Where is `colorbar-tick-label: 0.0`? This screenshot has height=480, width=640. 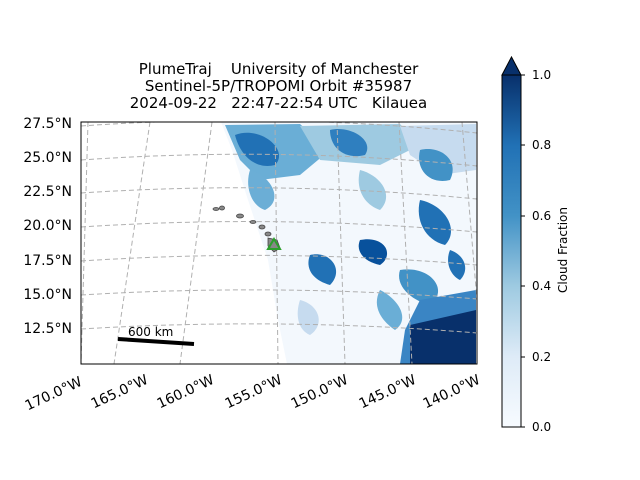 colorbar-tick-label: 0.0 is located at coordinates (542, 427).